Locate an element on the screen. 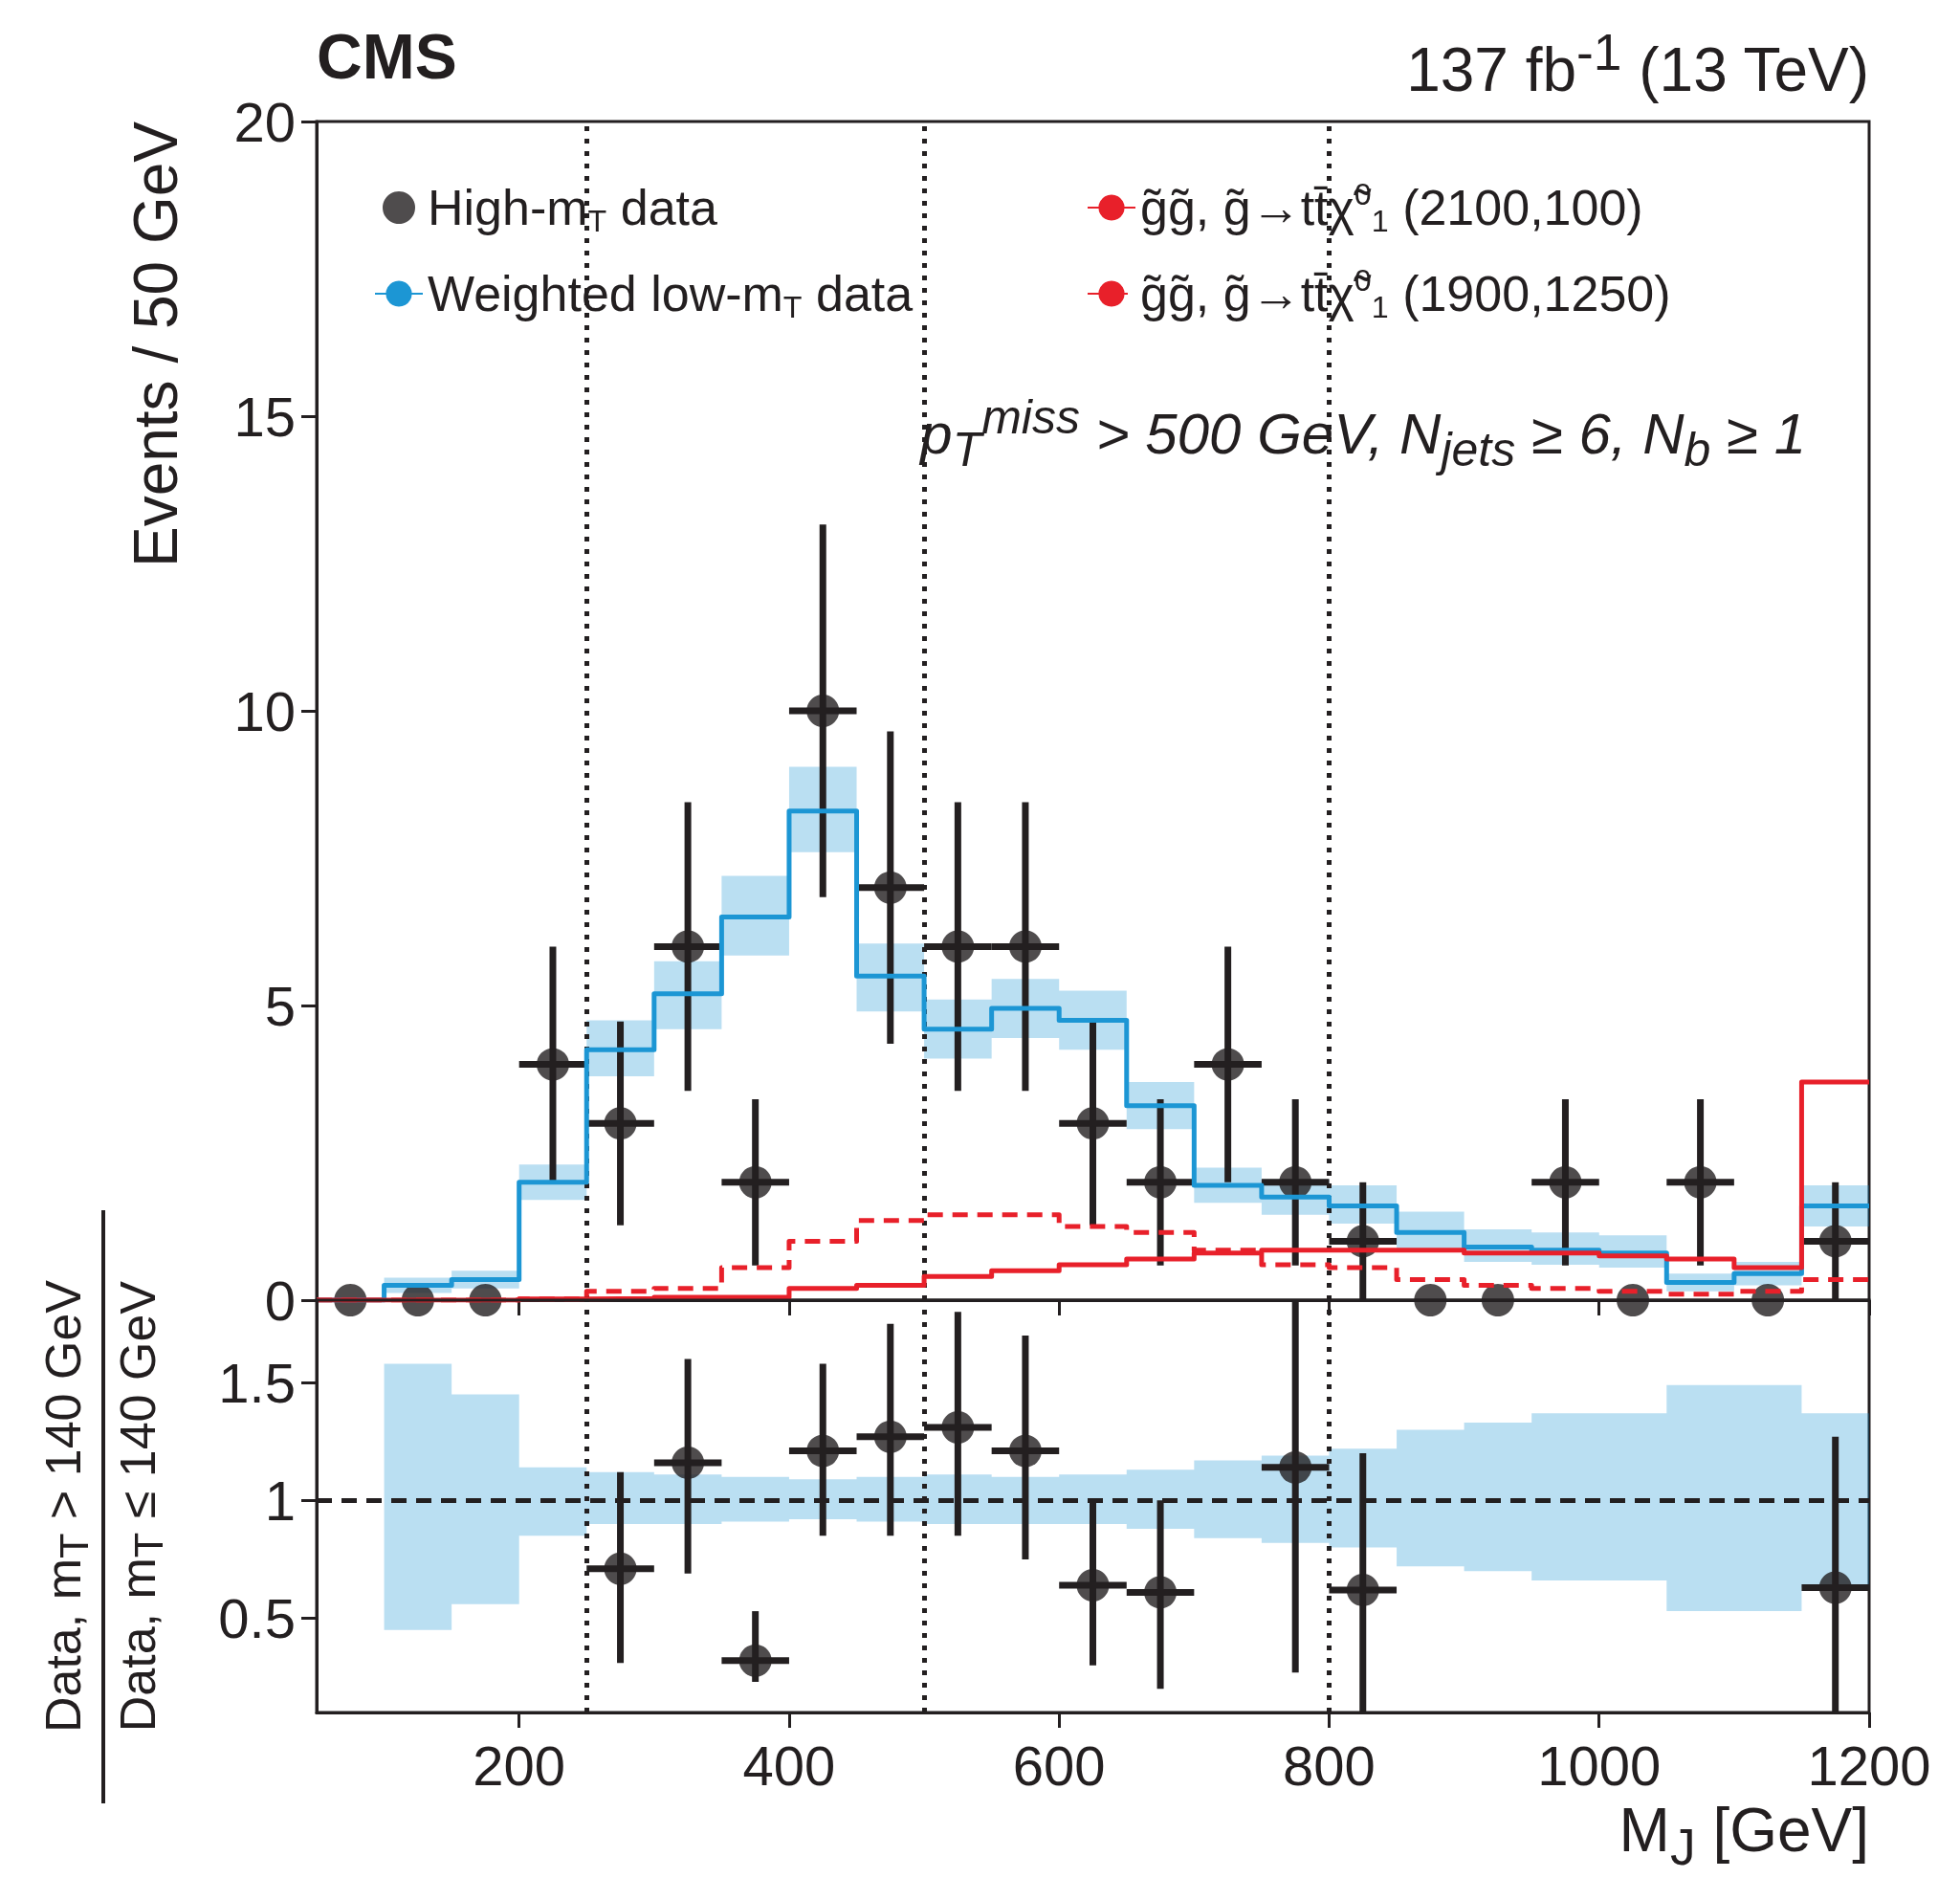 This screenshot has height=1900, width=1960. y-tick-label: 10 is located at coordinates (264, 710).